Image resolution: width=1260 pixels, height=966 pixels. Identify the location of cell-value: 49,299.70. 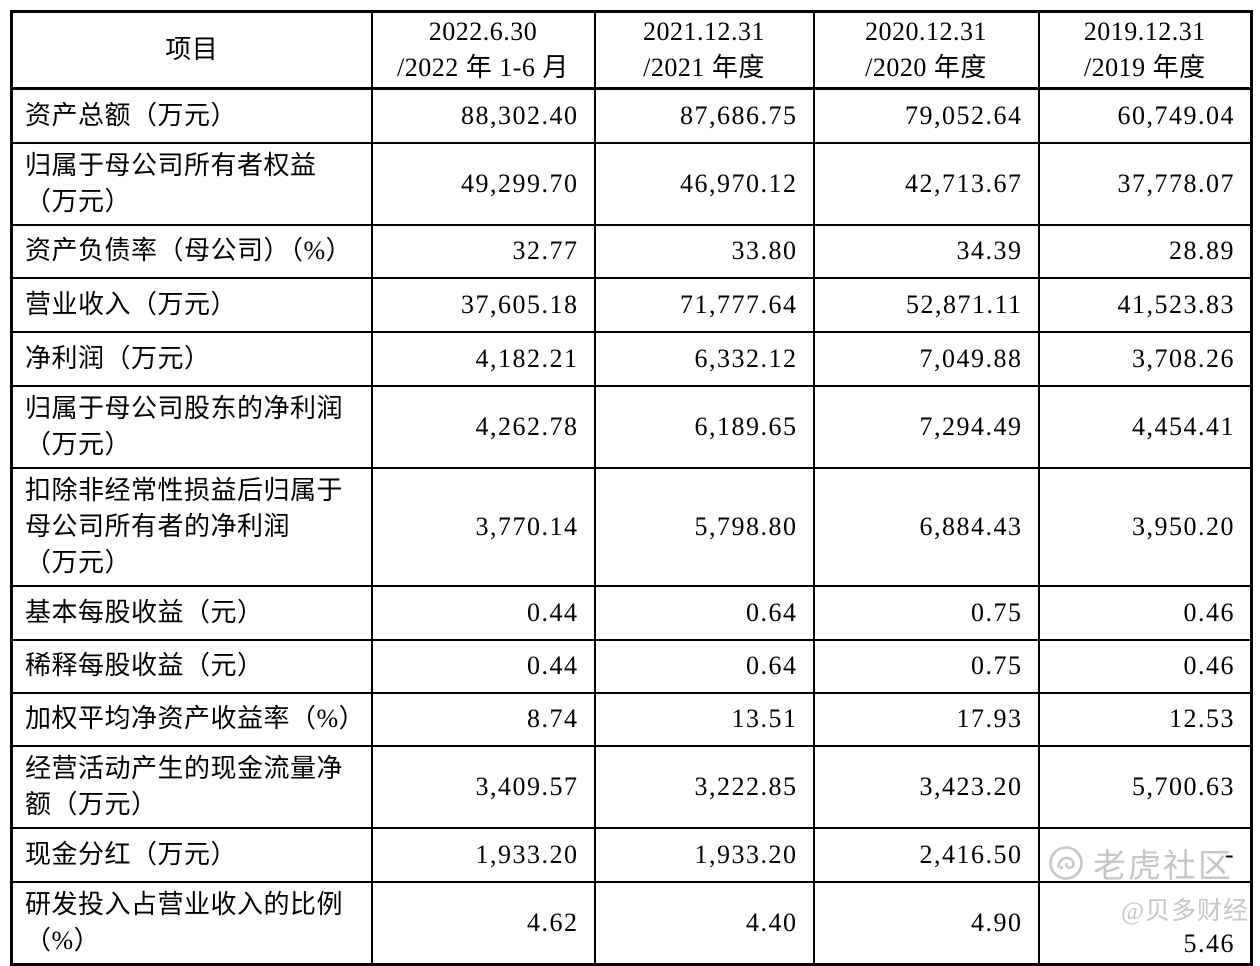
(483, 183).